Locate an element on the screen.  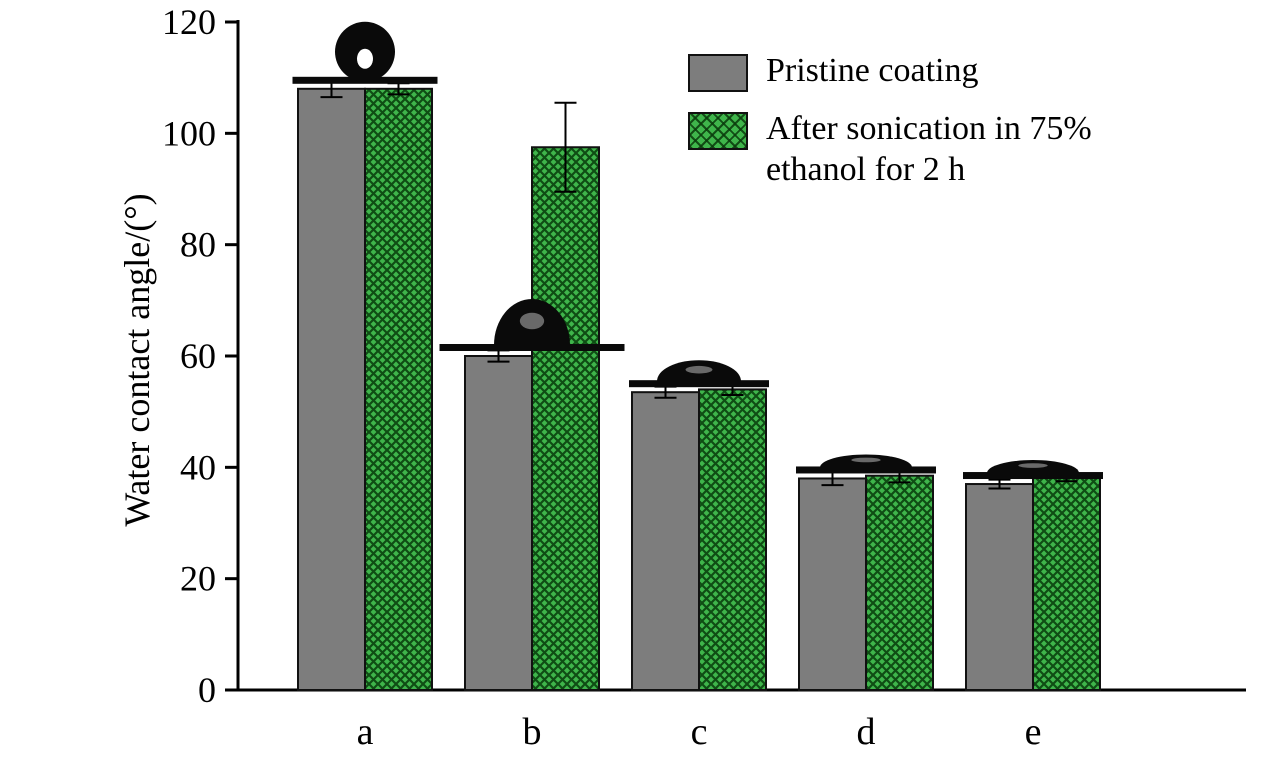
legend-item-pristine: Pristine coating is located at coordinates (897, 71).